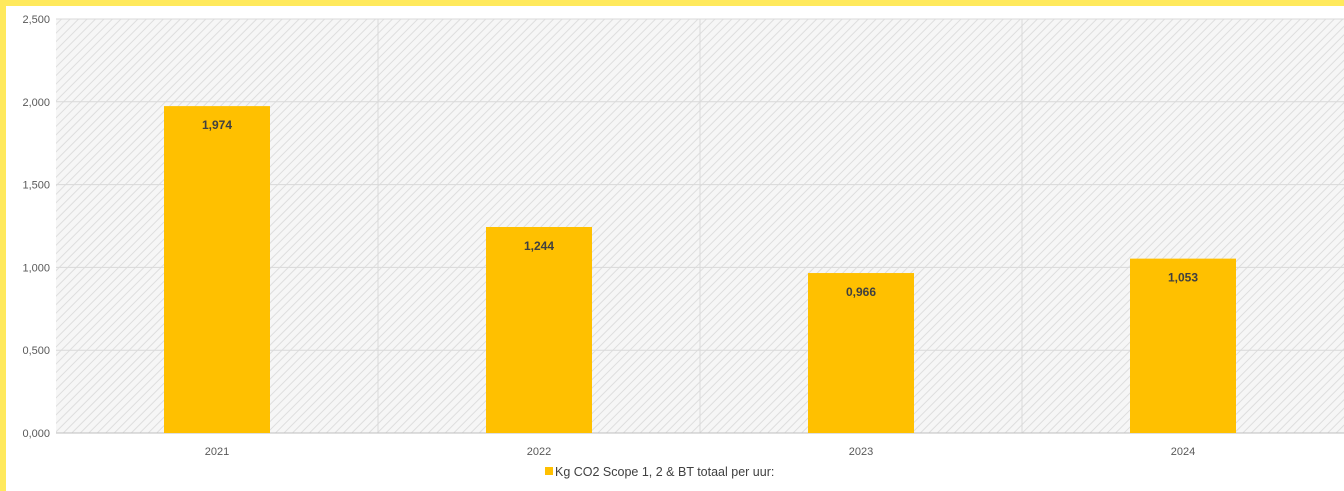 The height and width of the screenshot is (491, 1344). What do you see at coordinates (861, 292) in the screenshot?
I see `data-label: 0,966` at bounding box center [861, 292].